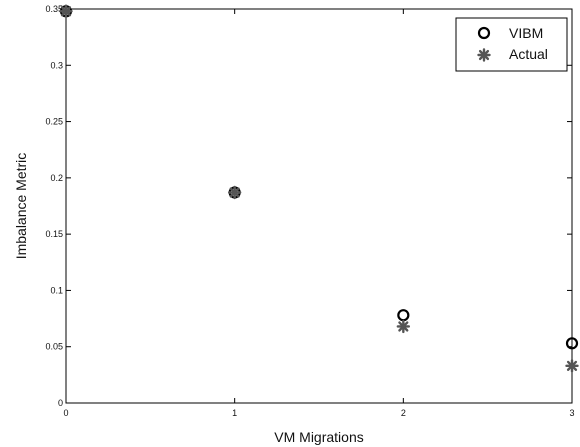  Describe the element at coordinates (403, 413) in the screenshot. I see `x-tick-label: 2` at that location.